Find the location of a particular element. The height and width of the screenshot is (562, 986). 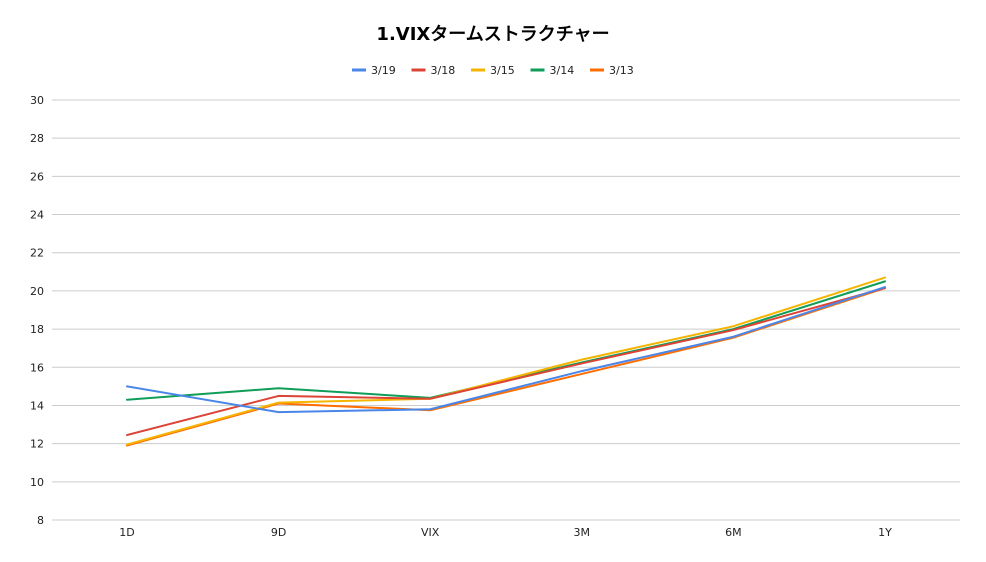

x-axis-ticks: 1D 9D VIX 3M 6M 1Y is located at coordinates (505, 532).